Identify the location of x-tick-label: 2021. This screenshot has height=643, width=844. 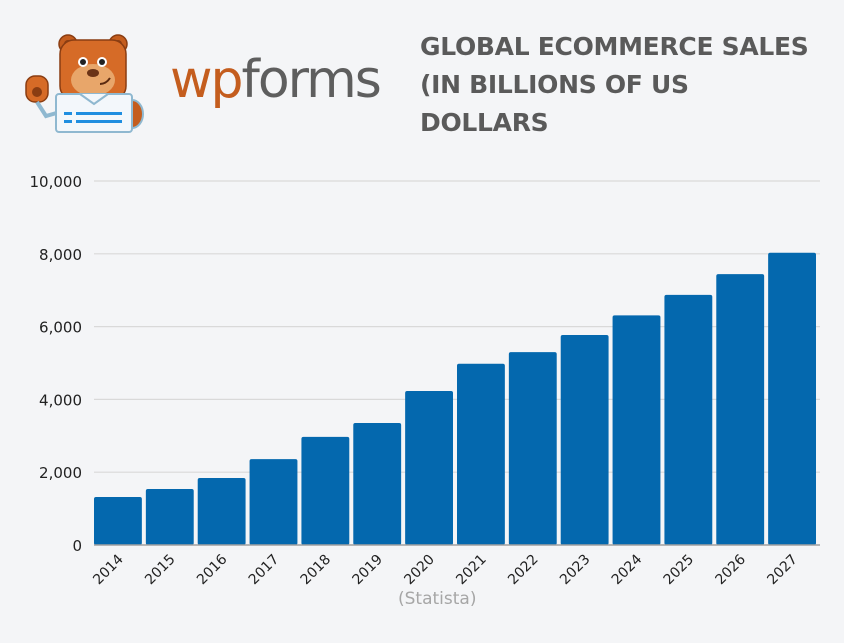
(471, 570).